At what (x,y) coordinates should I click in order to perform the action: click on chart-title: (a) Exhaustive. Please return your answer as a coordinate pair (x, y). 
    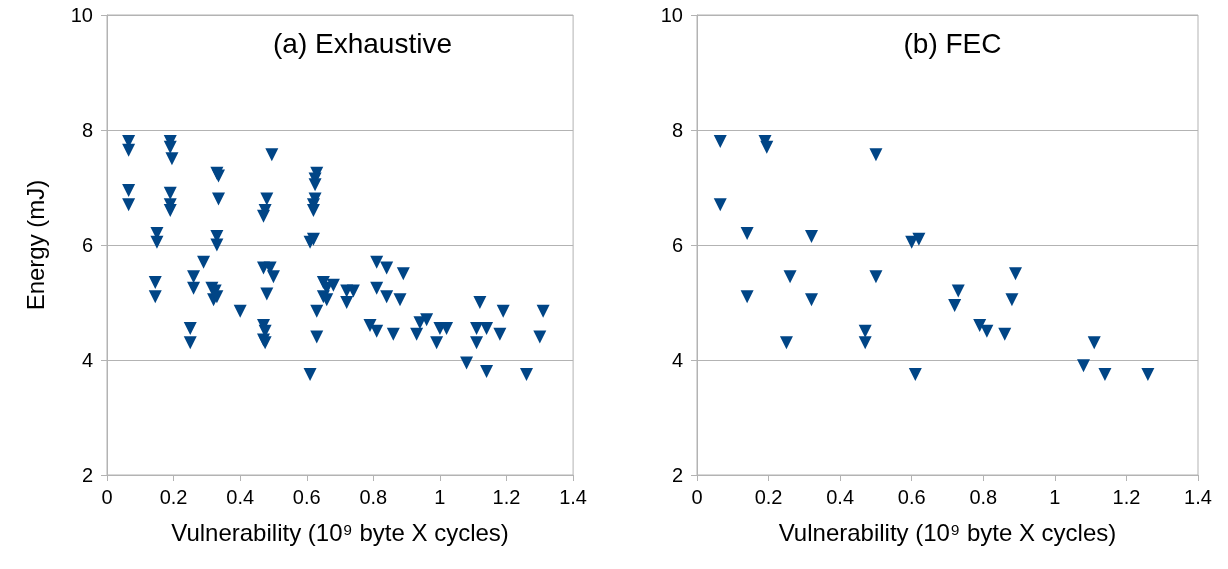
    Looking at the image, I should click on (362, 43).